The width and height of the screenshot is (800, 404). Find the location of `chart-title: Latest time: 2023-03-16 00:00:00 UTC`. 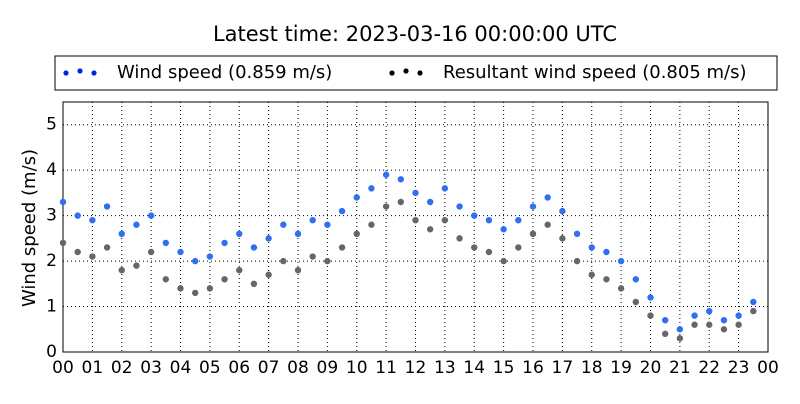

chart-title: Latest time: 2023-03-16 00:00:00 UTC is located at coordinates (415, 34).